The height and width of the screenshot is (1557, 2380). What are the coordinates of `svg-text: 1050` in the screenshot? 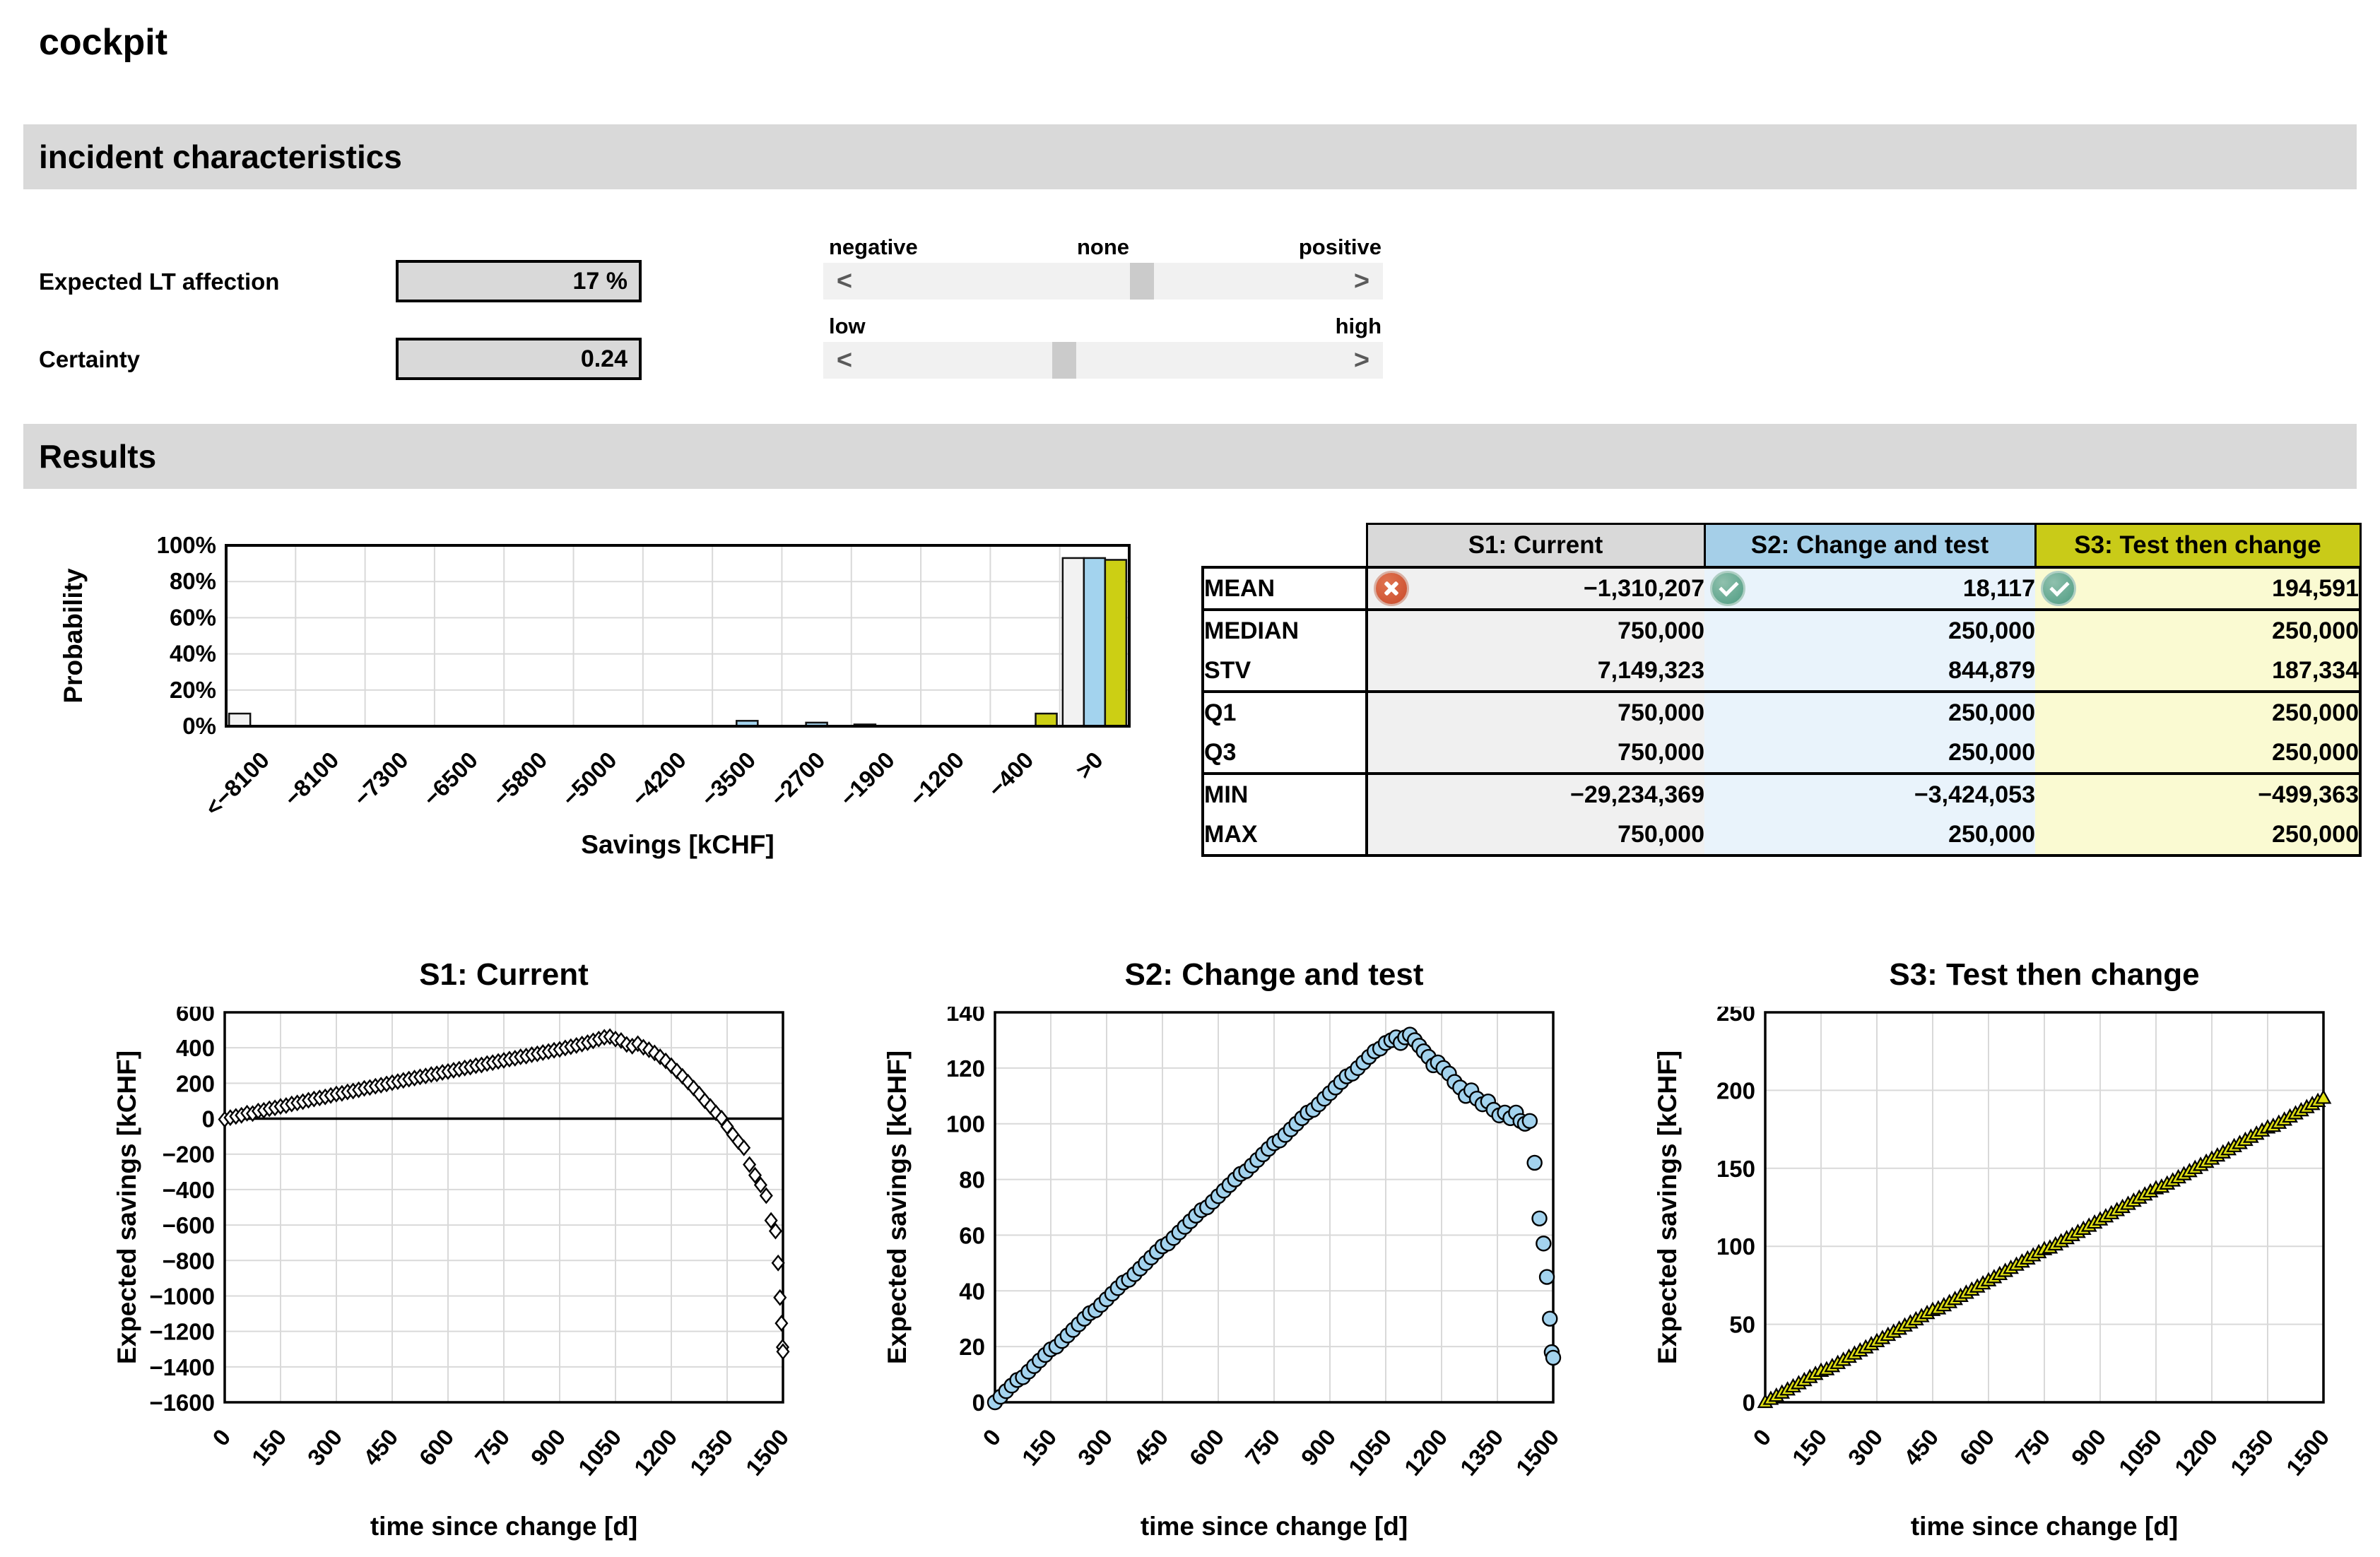 It's located at (600, 1452).